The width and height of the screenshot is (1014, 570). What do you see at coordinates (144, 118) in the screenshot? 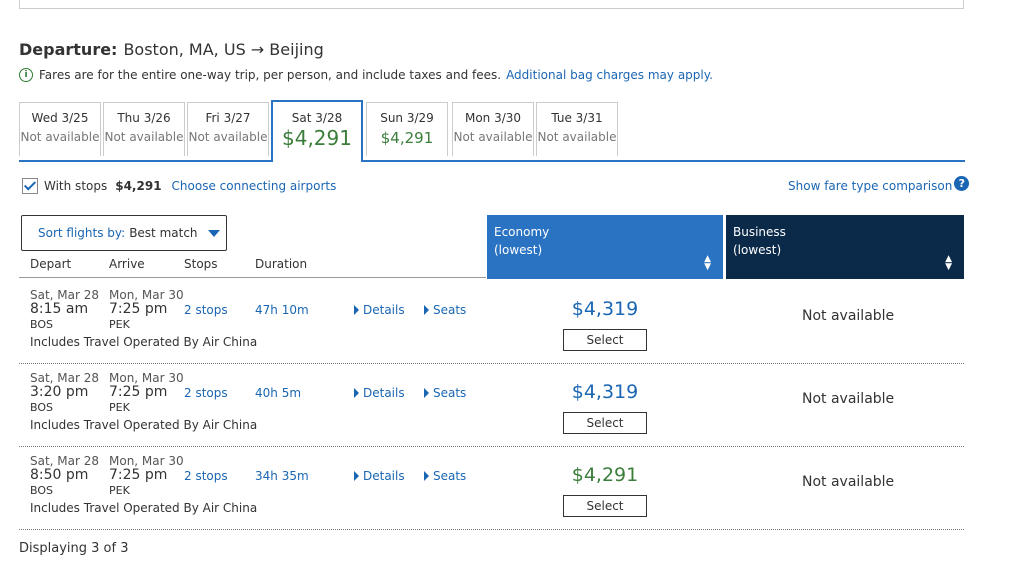
I see `date-tab-label: Thu 3/26` at bounding box center [144, 118].